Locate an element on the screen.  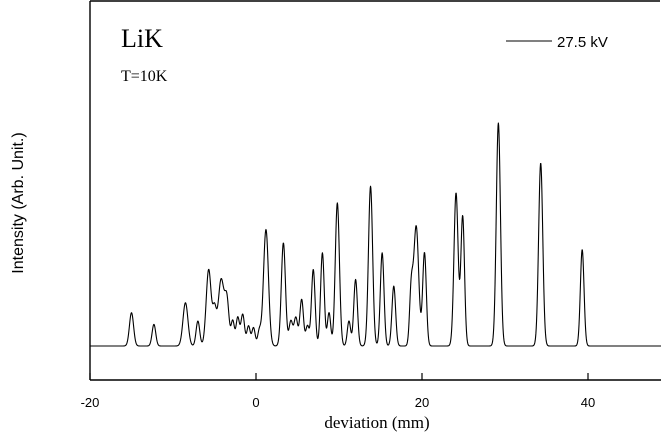
x-axis-label: deviation (mm) is located at coordinates (376, 422).